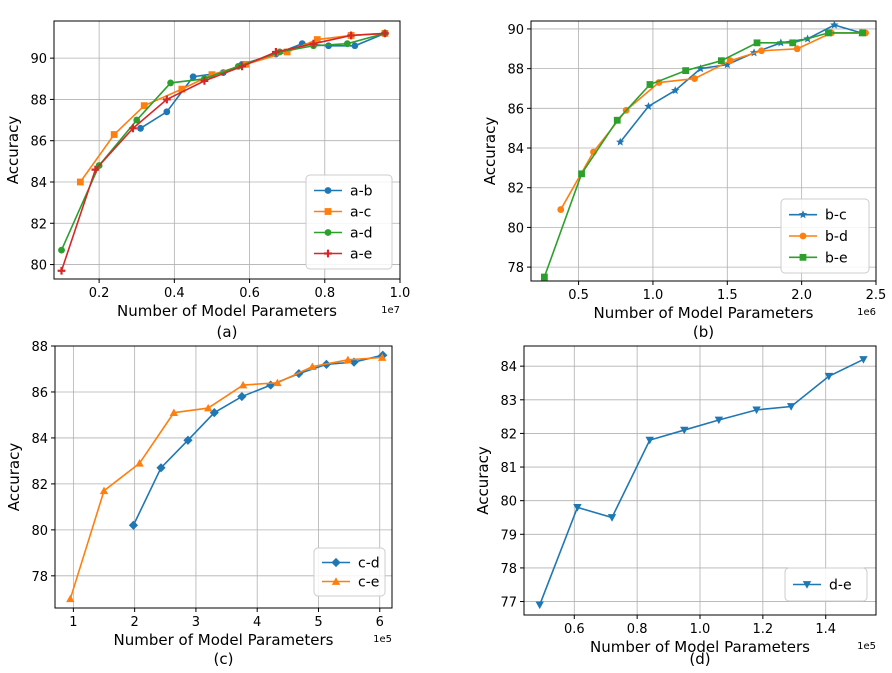 The height and width of the screenshot is (673, 892). What do you see at coordinates (840, 586) in the screenshot?
I see `legend-label: d-e` at bounding box center [840, 586].